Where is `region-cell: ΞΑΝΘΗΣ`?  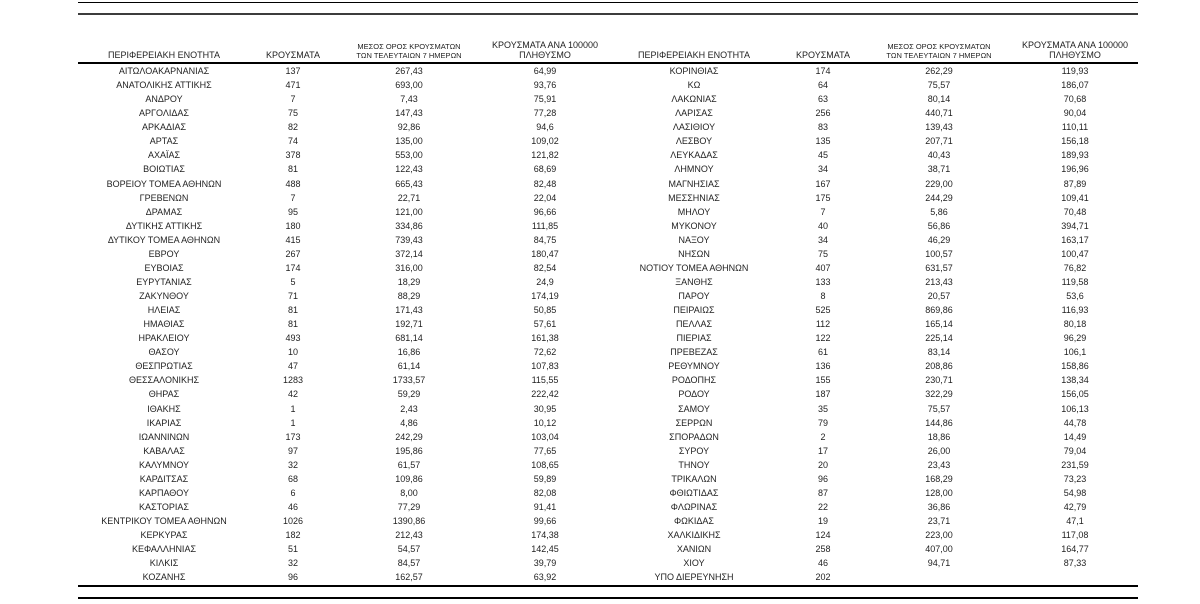
region-cell: ΞΑΝΘΗΣ is located at coordinates (694, 281).